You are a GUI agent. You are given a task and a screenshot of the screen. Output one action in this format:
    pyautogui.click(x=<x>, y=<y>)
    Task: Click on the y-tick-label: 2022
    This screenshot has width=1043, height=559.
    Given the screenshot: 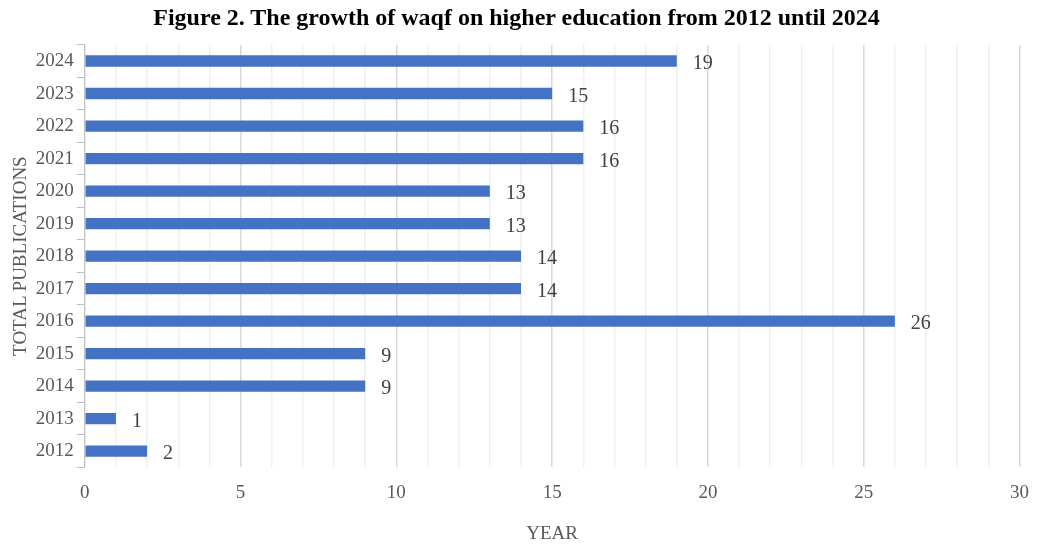 What is the action you would take?
    pyautogui.click(x=54, y=125)
    